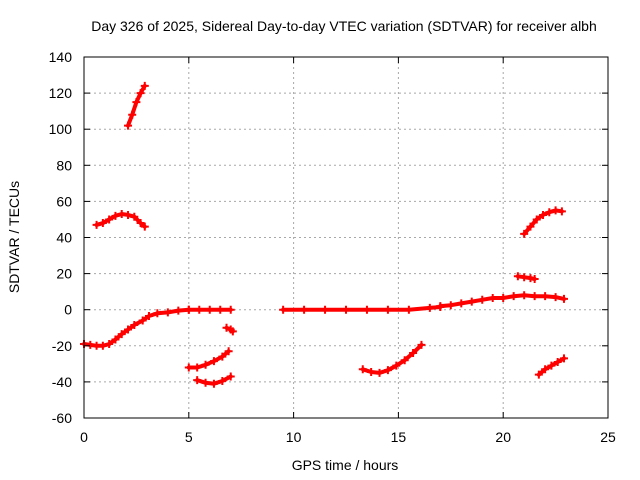 The width and height of the screenshot is (640, 480). I want to click on x-tick-label: 0, so click(84, 437).